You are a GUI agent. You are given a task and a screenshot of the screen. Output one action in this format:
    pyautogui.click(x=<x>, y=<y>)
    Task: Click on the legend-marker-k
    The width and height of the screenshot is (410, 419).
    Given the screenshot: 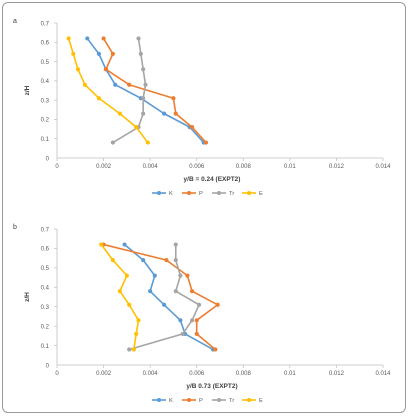 What is the action you would take?
    pyautogui.click(x=159, y=400)
    